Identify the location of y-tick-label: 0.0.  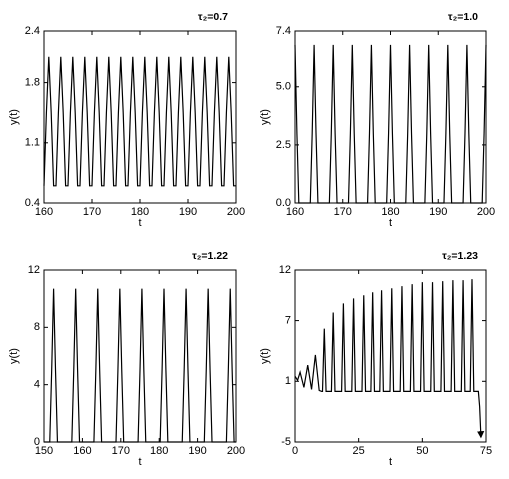
(283, 203).